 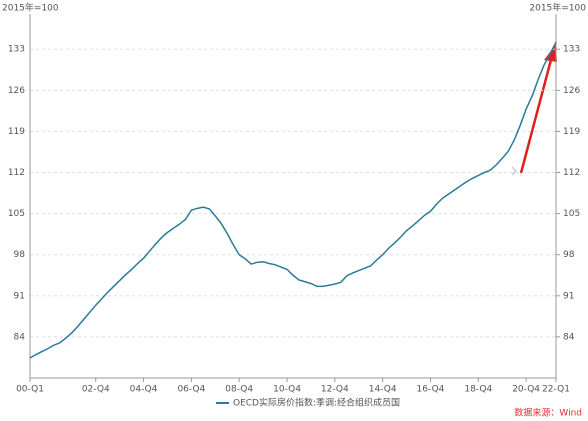 I want to click on y-tick-label: 112, so click(x=16, y=173).